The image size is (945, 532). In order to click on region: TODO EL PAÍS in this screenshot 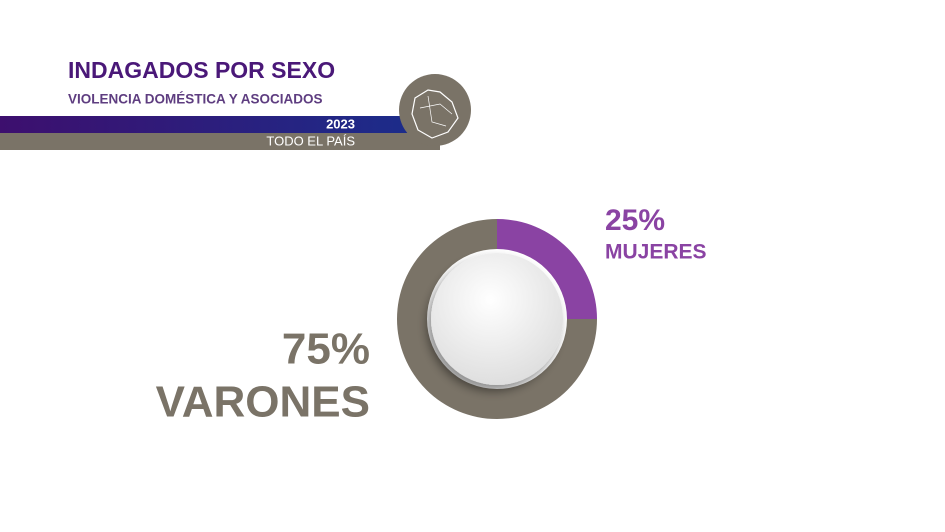, I will do `click(310, 140)`.